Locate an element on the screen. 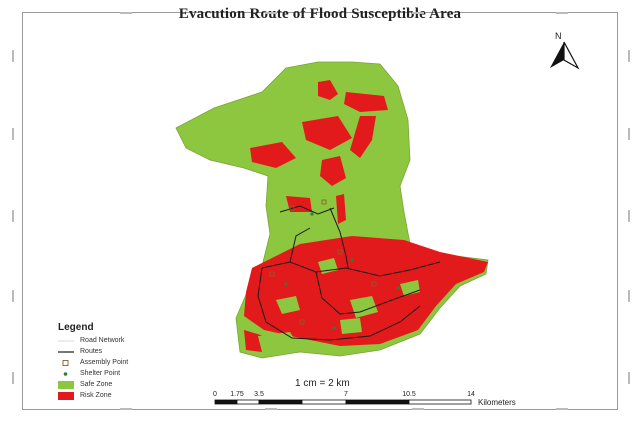  scale-tick-0: 0 is located at coordinates (215, 394).